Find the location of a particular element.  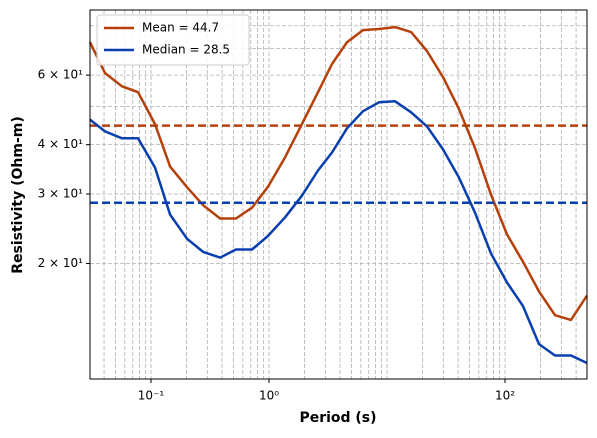

x-tick-label: 10⁰ is located at coordinates (269, 396).